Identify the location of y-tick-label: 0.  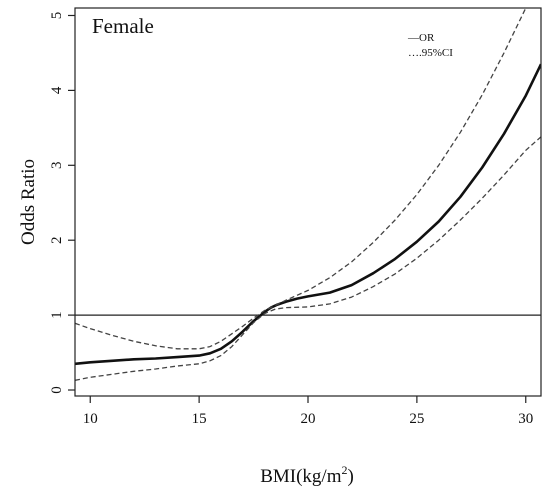
(57, 390).